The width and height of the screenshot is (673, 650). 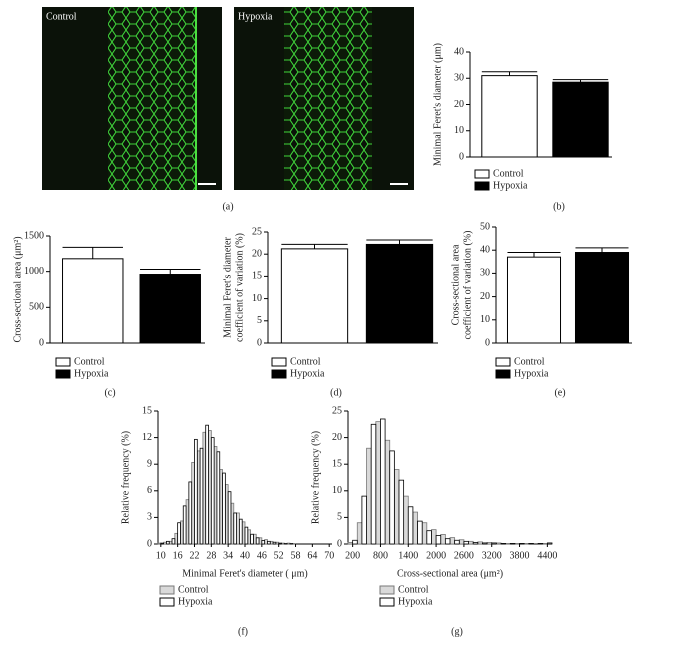 What do you see at coordinates (529, 361) in the screenshot?
I see `legend-label: Control` at bounding box center [529, 361].